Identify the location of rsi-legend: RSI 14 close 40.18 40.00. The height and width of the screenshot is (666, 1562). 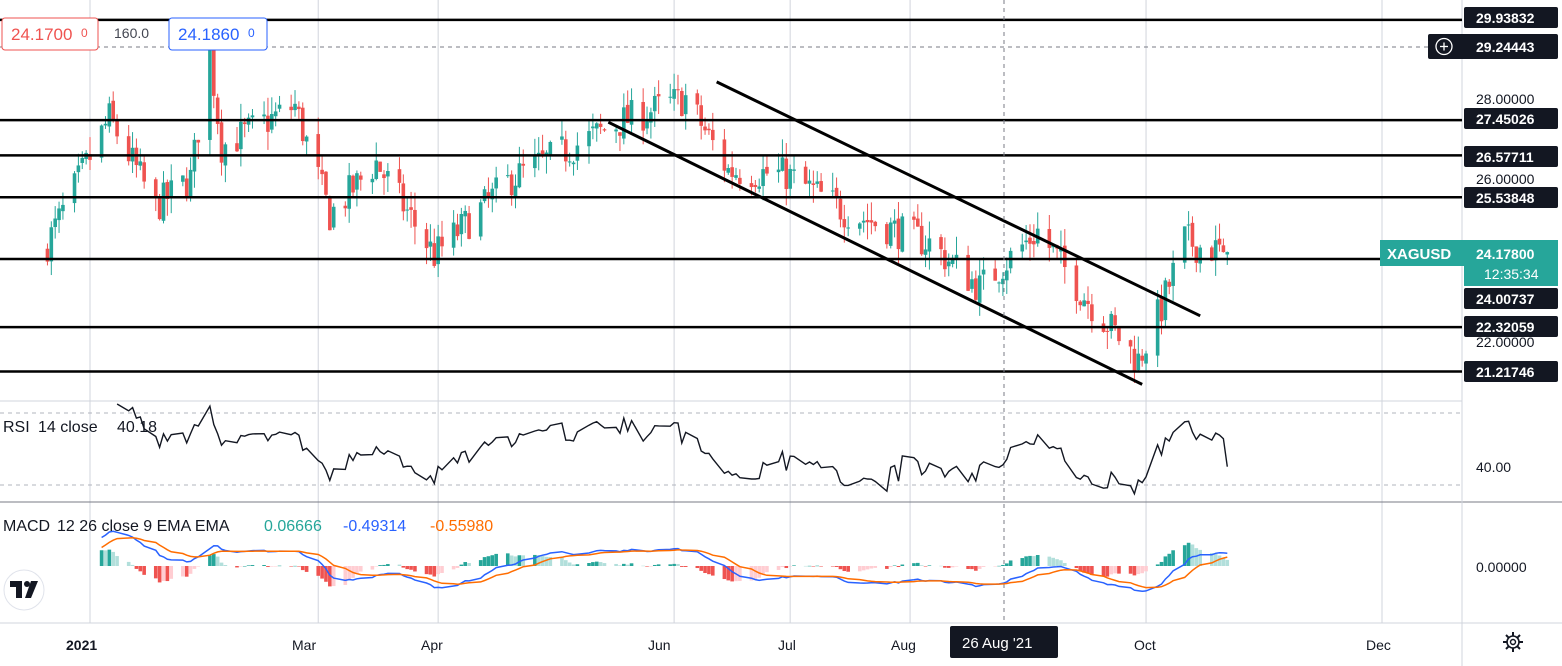
(757, 447).